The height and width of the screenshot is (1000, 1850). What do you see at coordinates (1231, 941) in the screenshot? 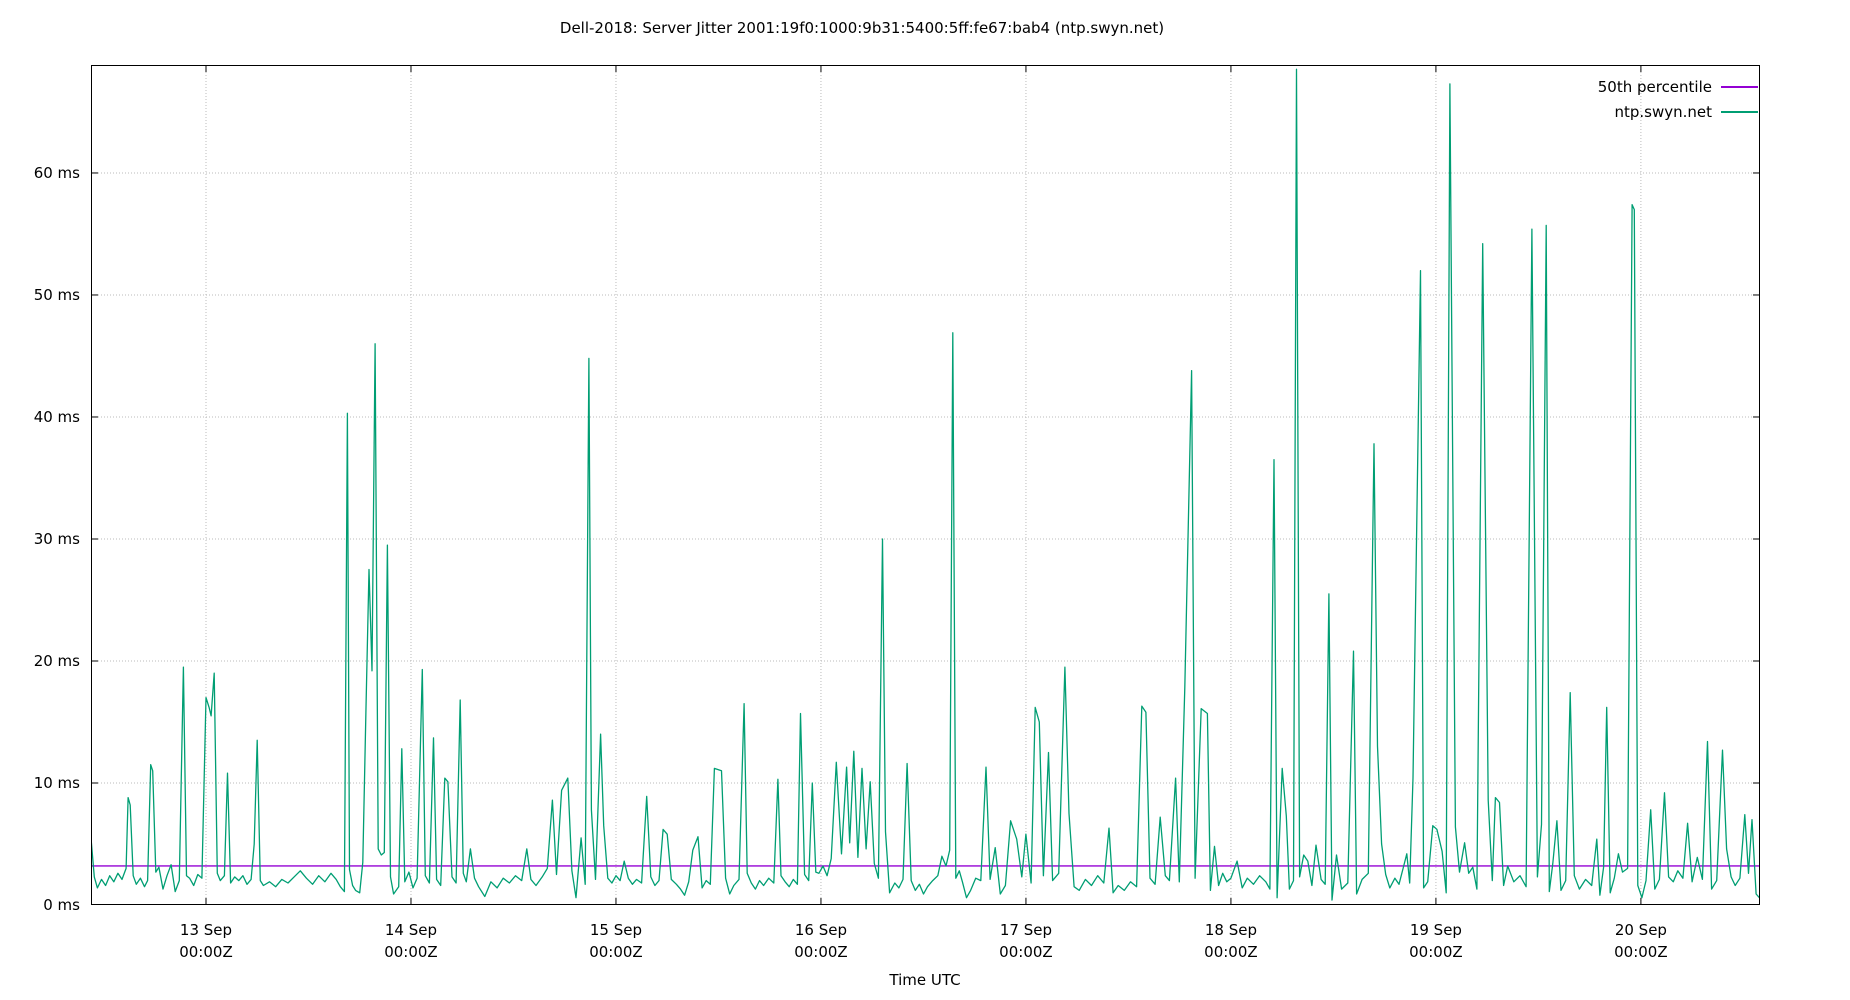
I see `x-tick-label: 18 Sep 00:00Z` at bounding box center [1231, 941].